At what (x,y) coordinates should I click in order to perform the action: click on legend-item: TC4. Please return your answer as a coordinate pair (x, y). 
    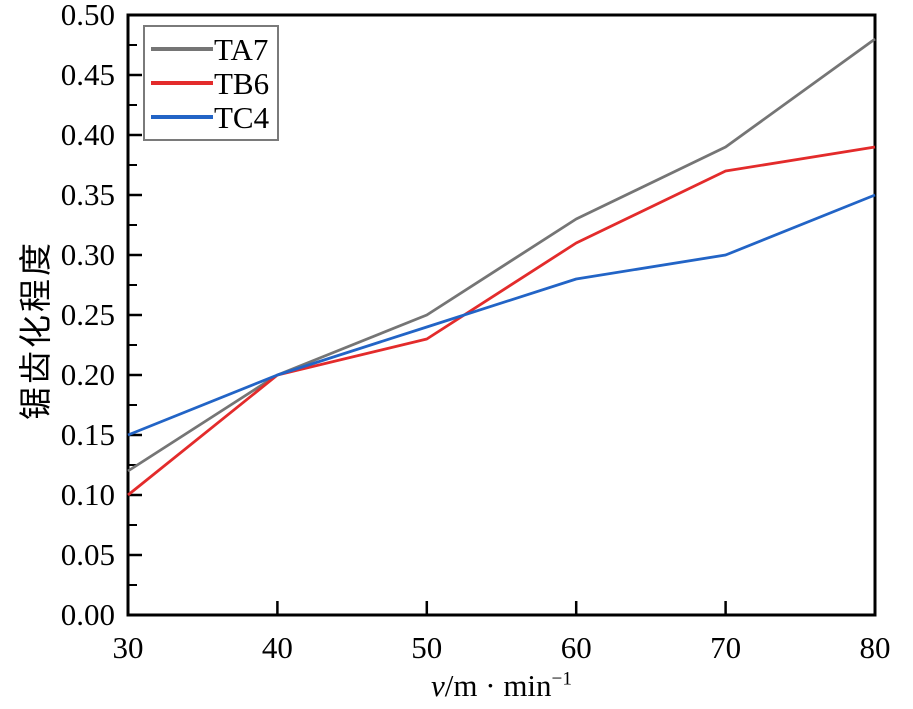
    Looking at the image, I should click on (210, 117).